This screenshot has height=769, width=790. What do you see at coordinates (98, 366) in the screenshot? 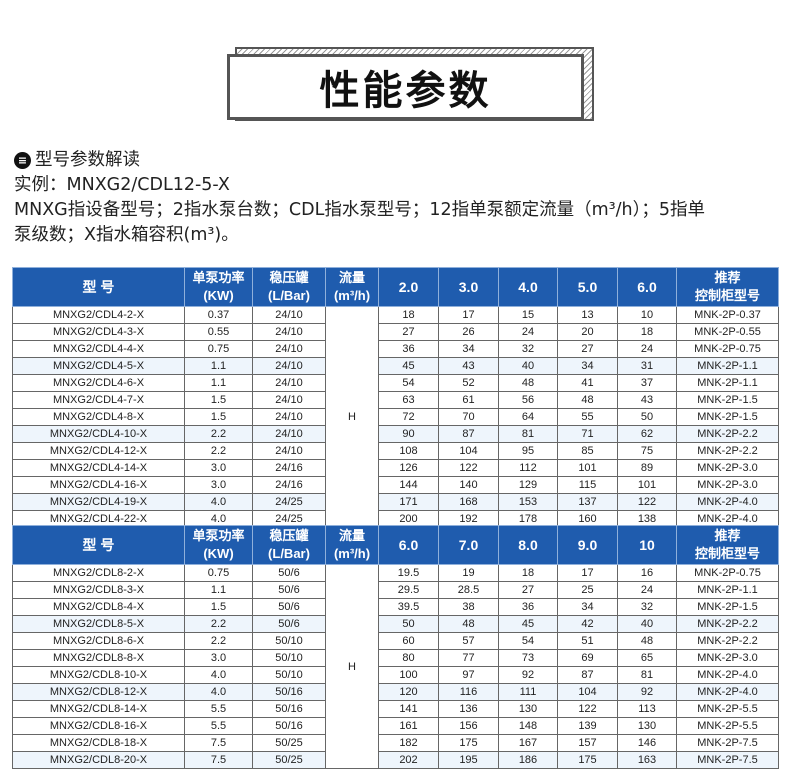
I see `cell-model: MNXG2/CDL4-5-X` at bounding box center [98, 366].